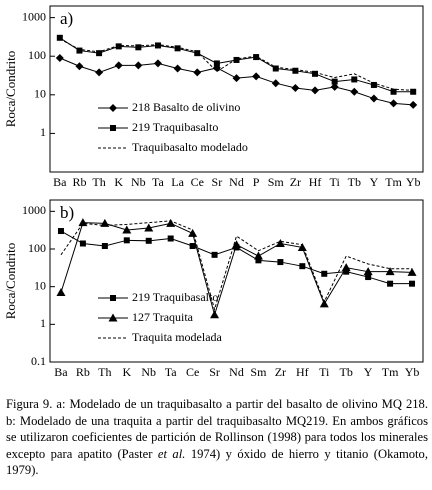 This screenshot has width=432, height=490. Describe the element at coordinates (354, 182) in the screenshot. I see `x-tick-label: Tb` at that location.